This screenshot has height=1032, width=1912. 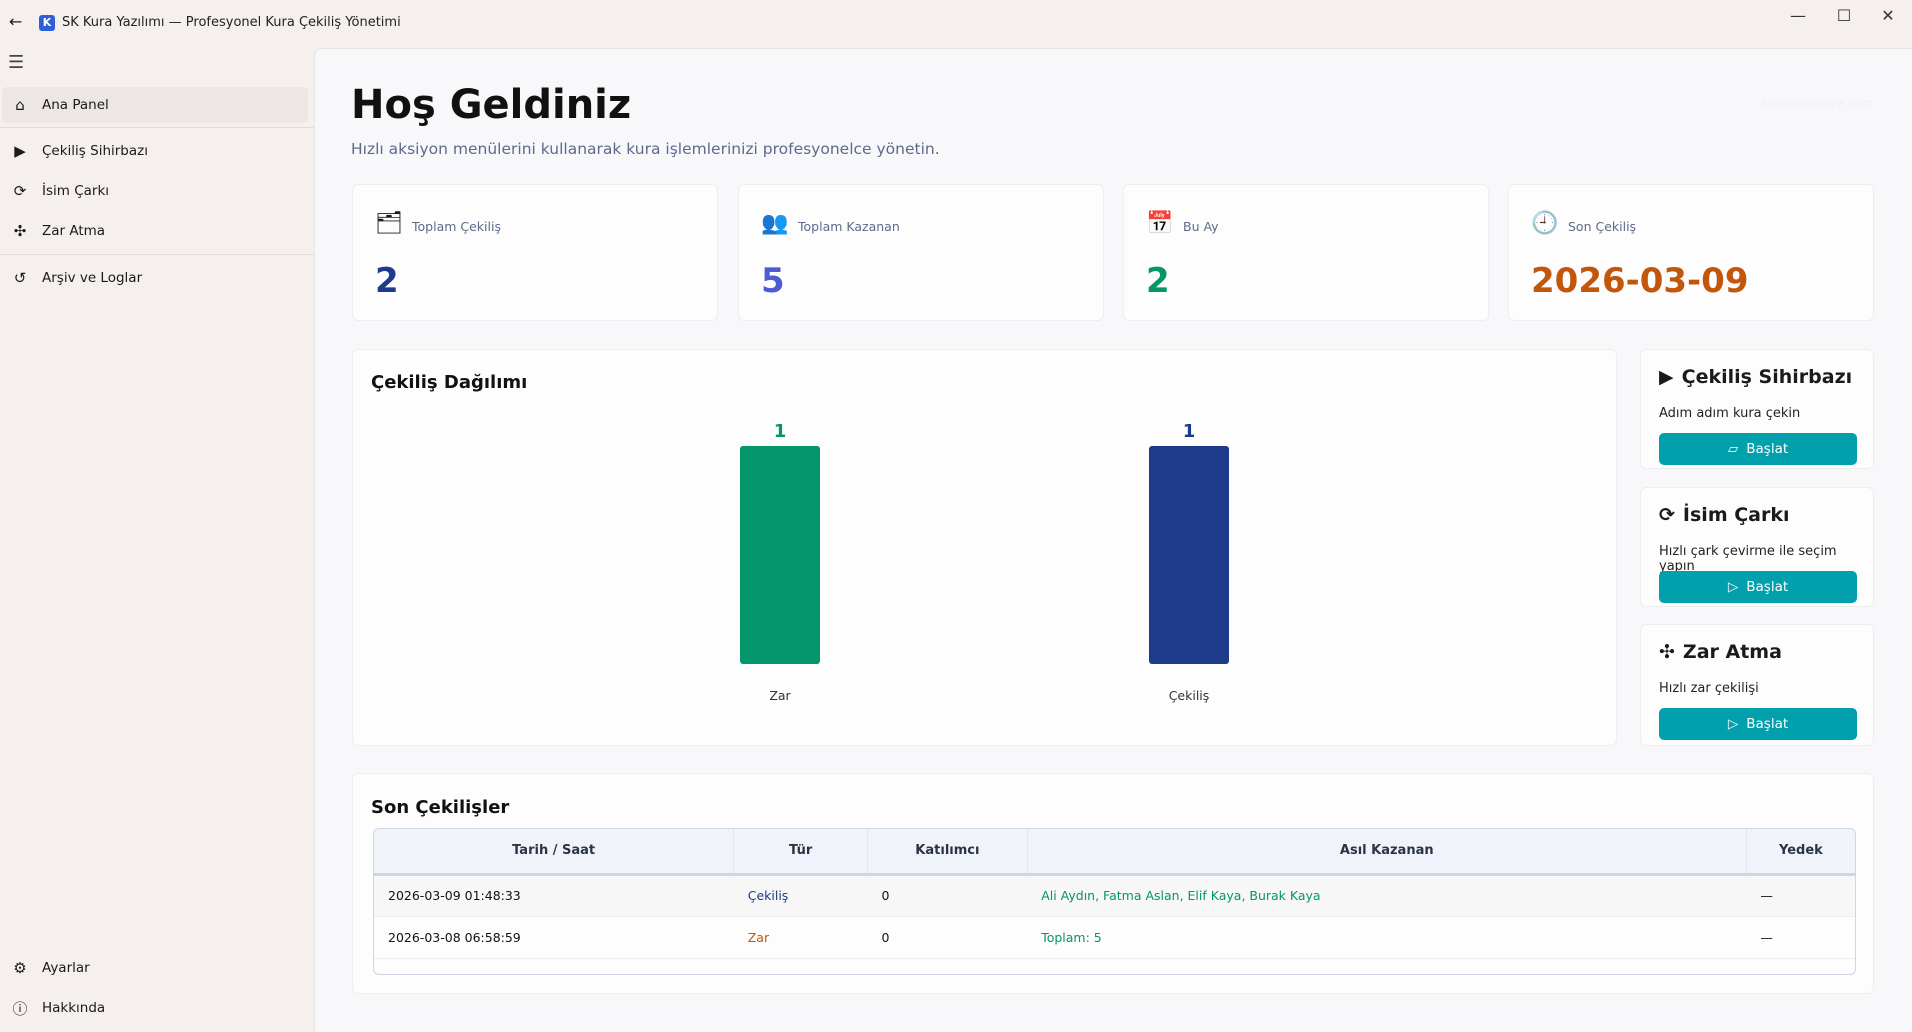 I want to click on column-header: Tür, so click(x=801, y=852).